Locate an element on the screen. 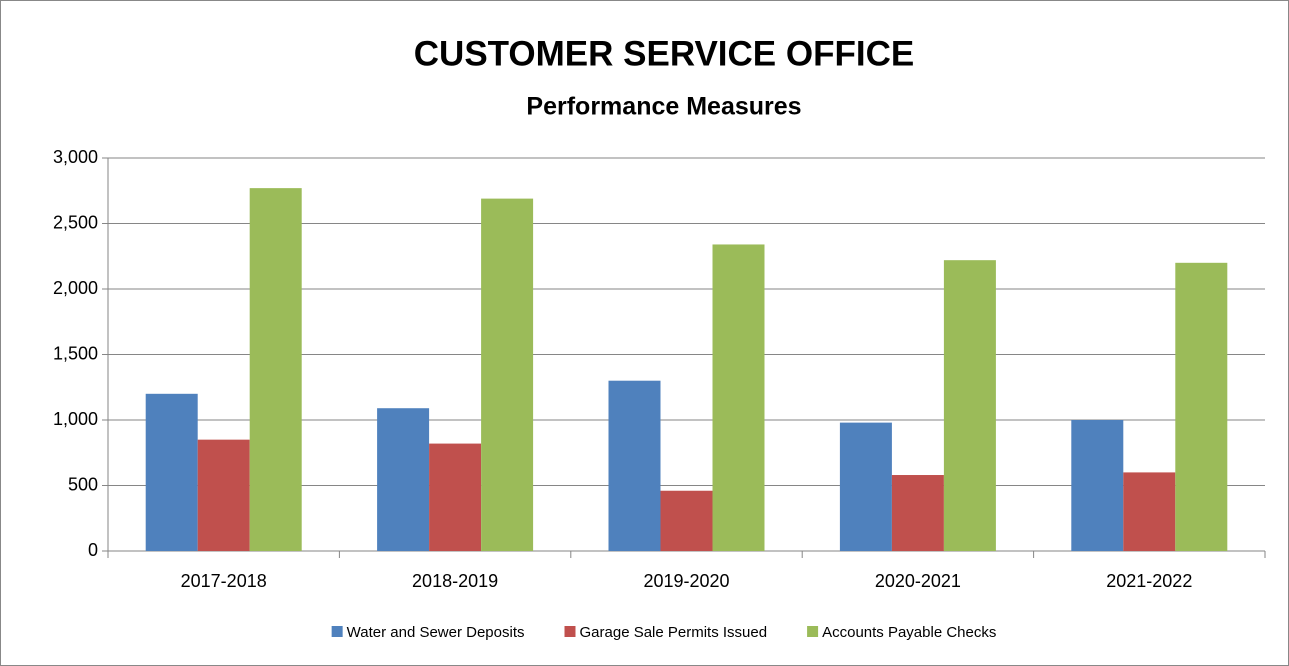  legend-label: Water and Sewer Deposits is located at coordinates (436, 632).